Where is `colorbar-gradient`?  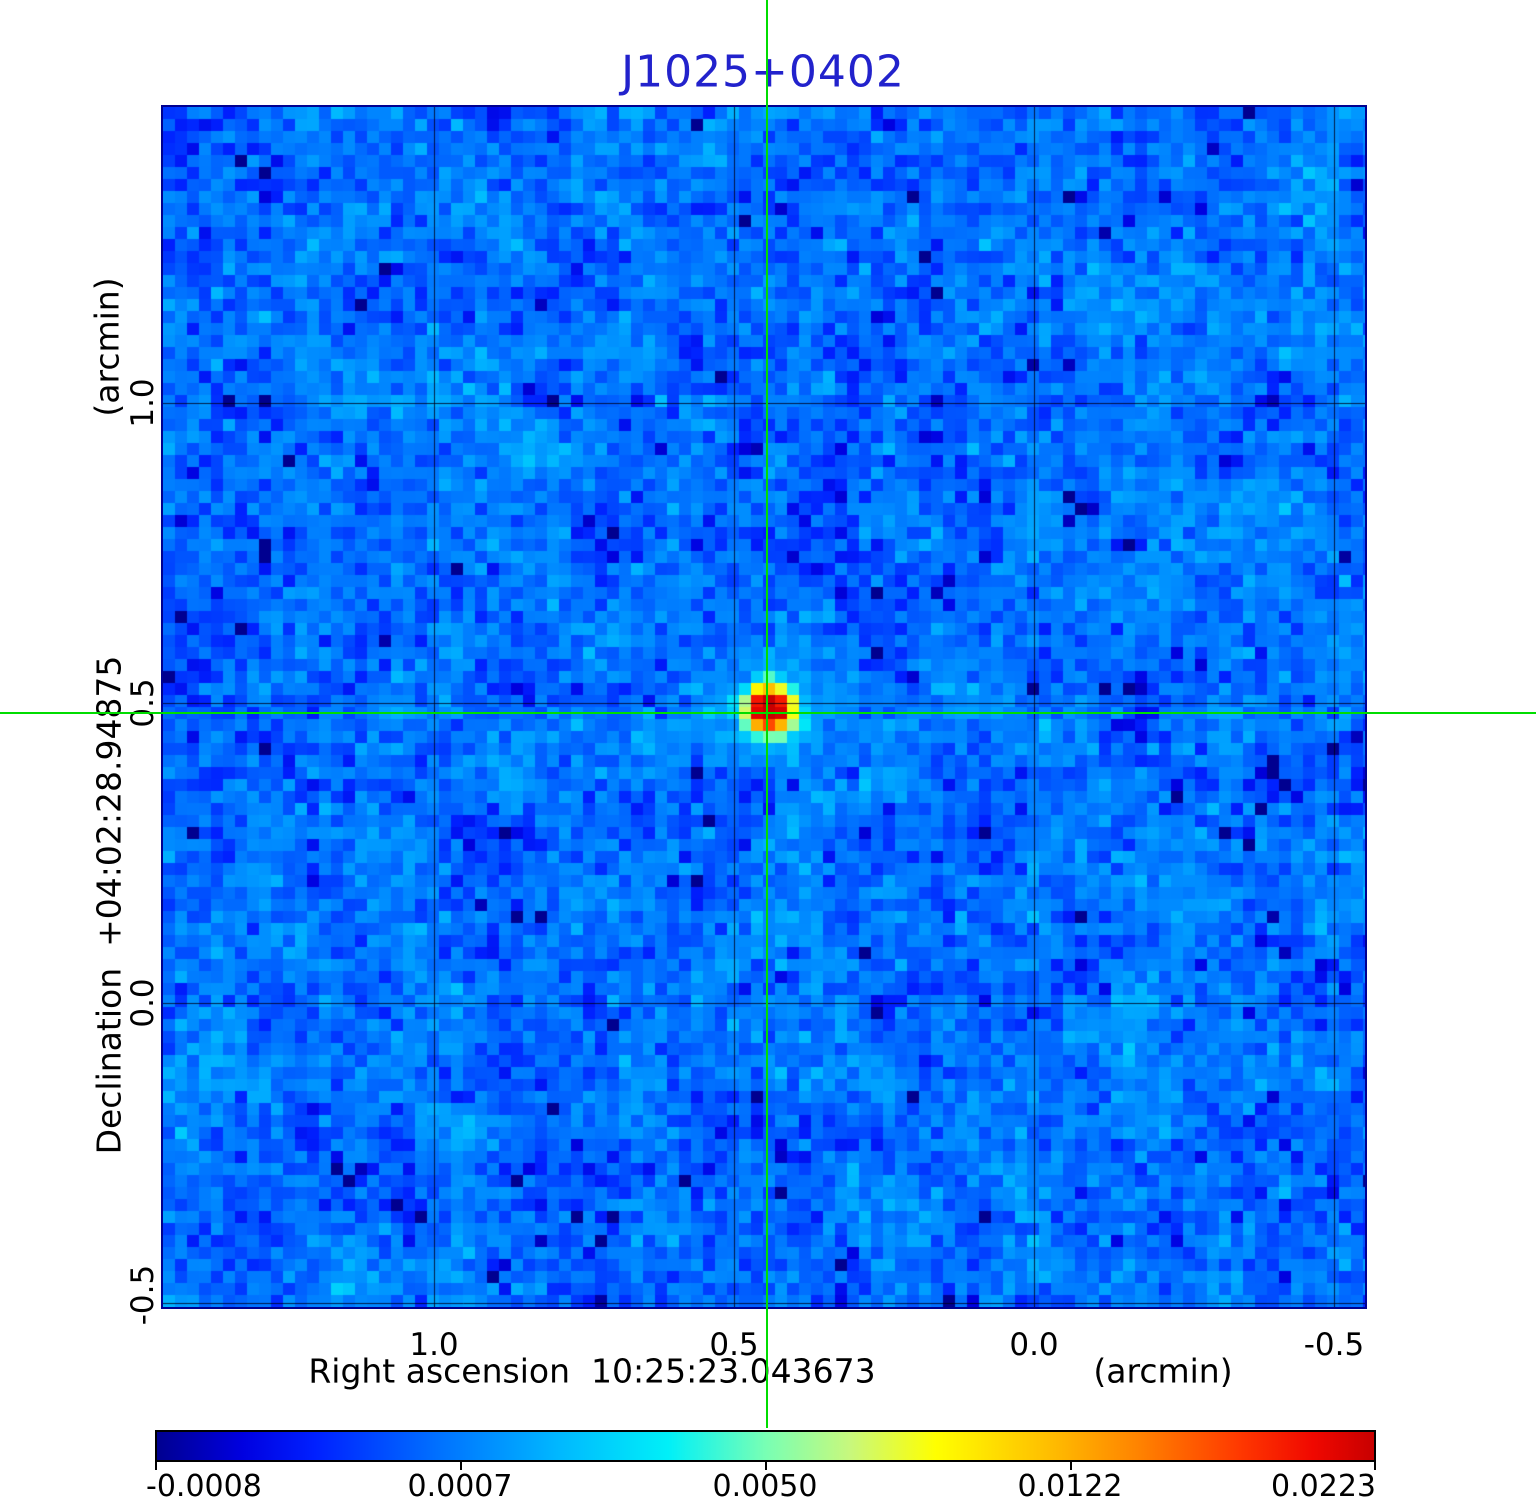 colorbar-gradient is located at coordinates (765, 1446).